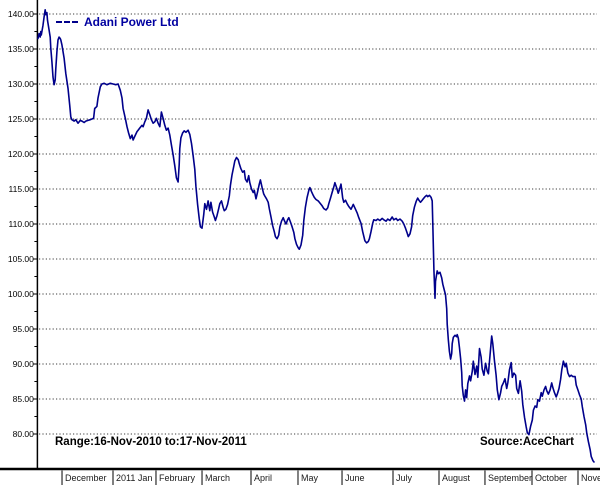 This screenshot has width=600, height=486. What do you see at coordinates (21, 49) in the screenshot?
I see `y-axis-label: 135.00` at bounding box center [21, 49].